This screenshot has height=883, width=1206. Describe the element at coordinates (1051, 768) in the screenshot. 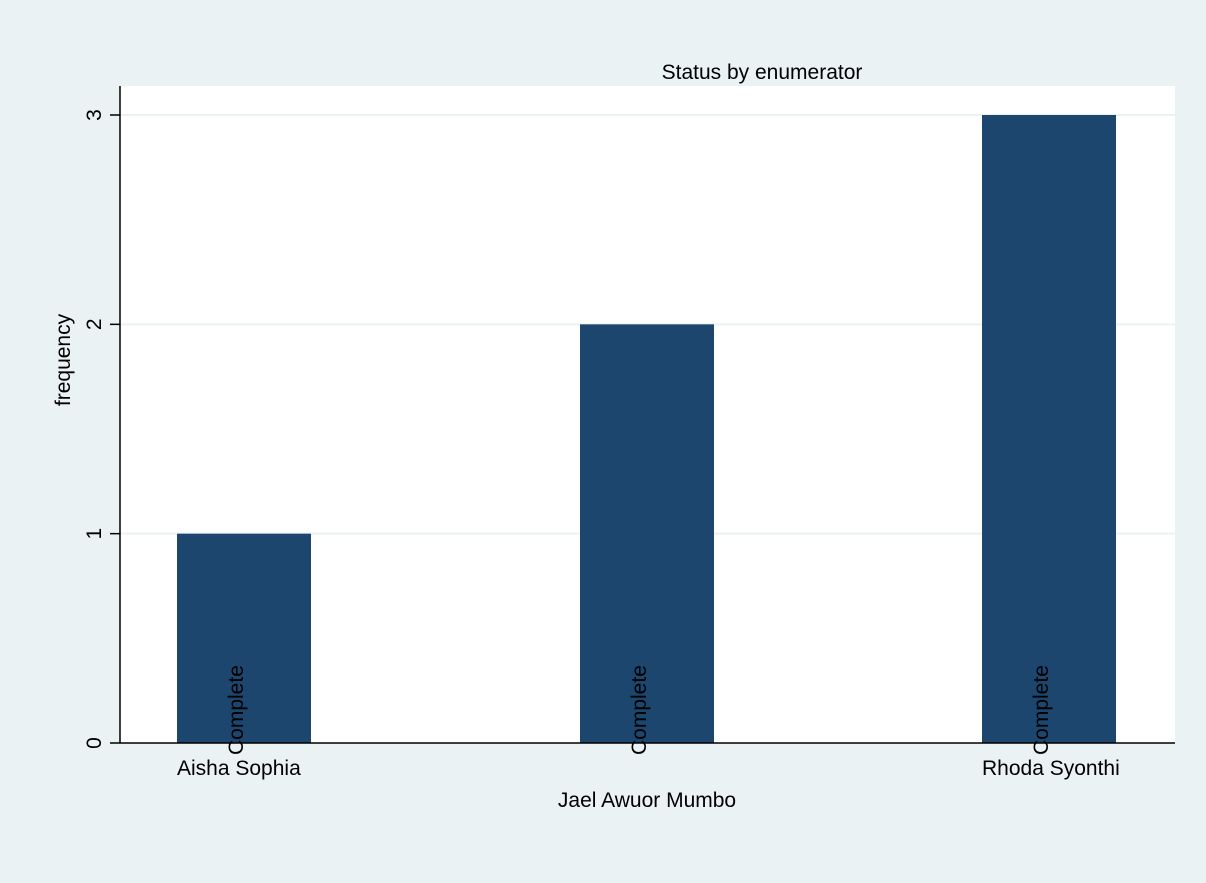

I see `category-label: Rhoda Syonthi` at that location.